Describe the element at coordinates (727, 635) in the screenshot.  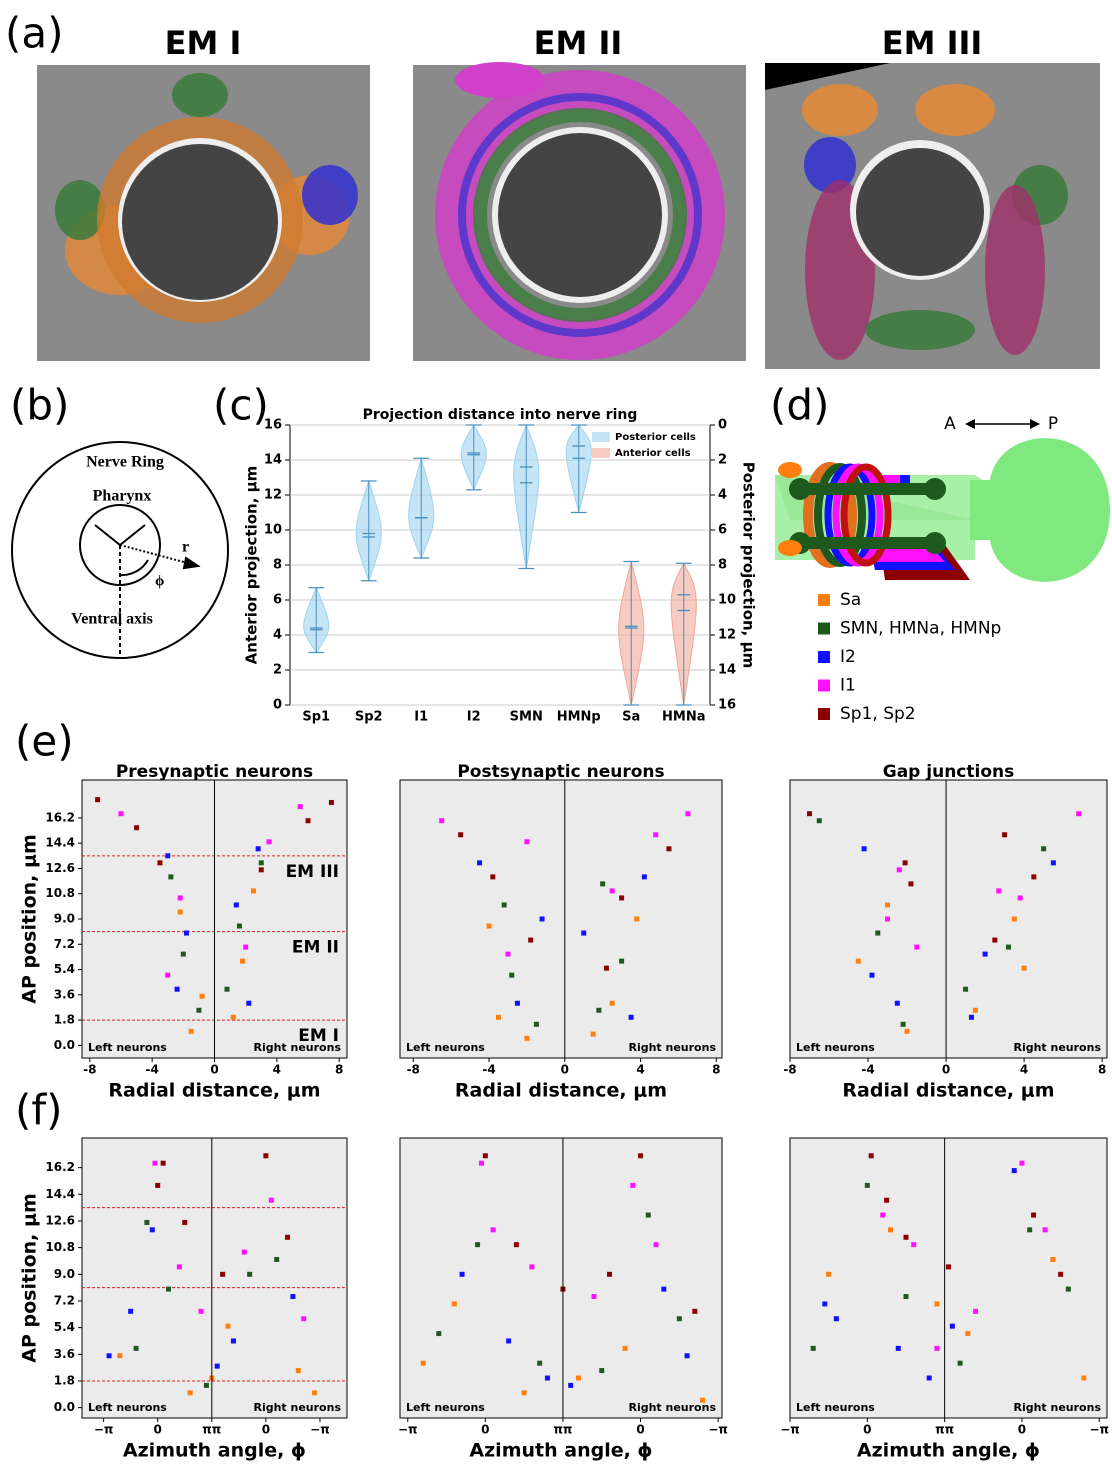
I see `y2-tick-label: 12` at that location.